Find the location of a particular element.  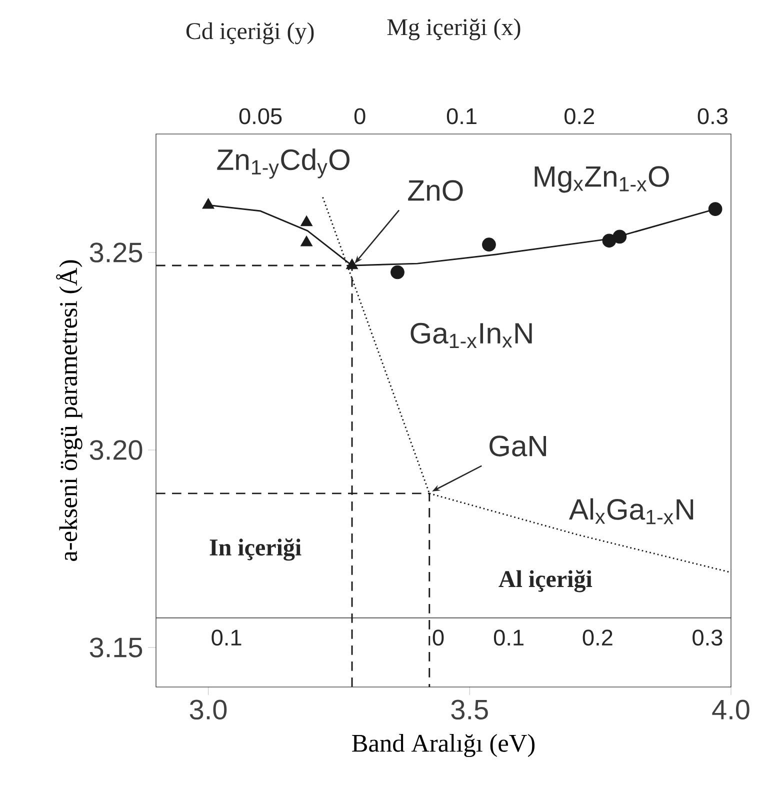

series-label: Zn$_{1-y}$Cd$_{y}$O is located at coordinates (283, 163).